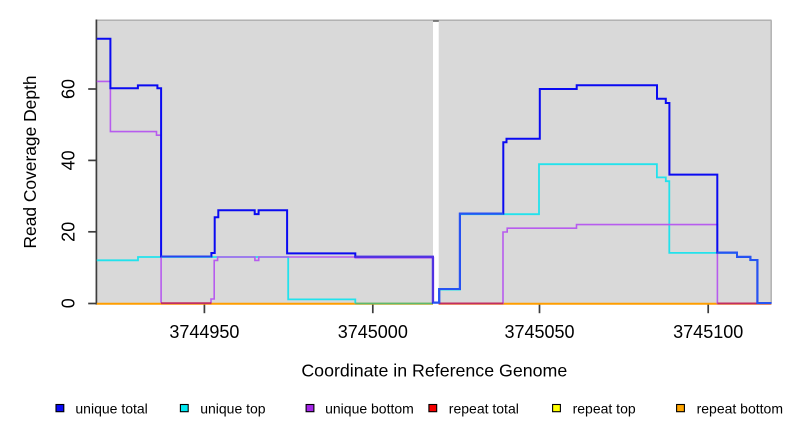  I want to click on svg-text: 3744950, so click(204, 332).